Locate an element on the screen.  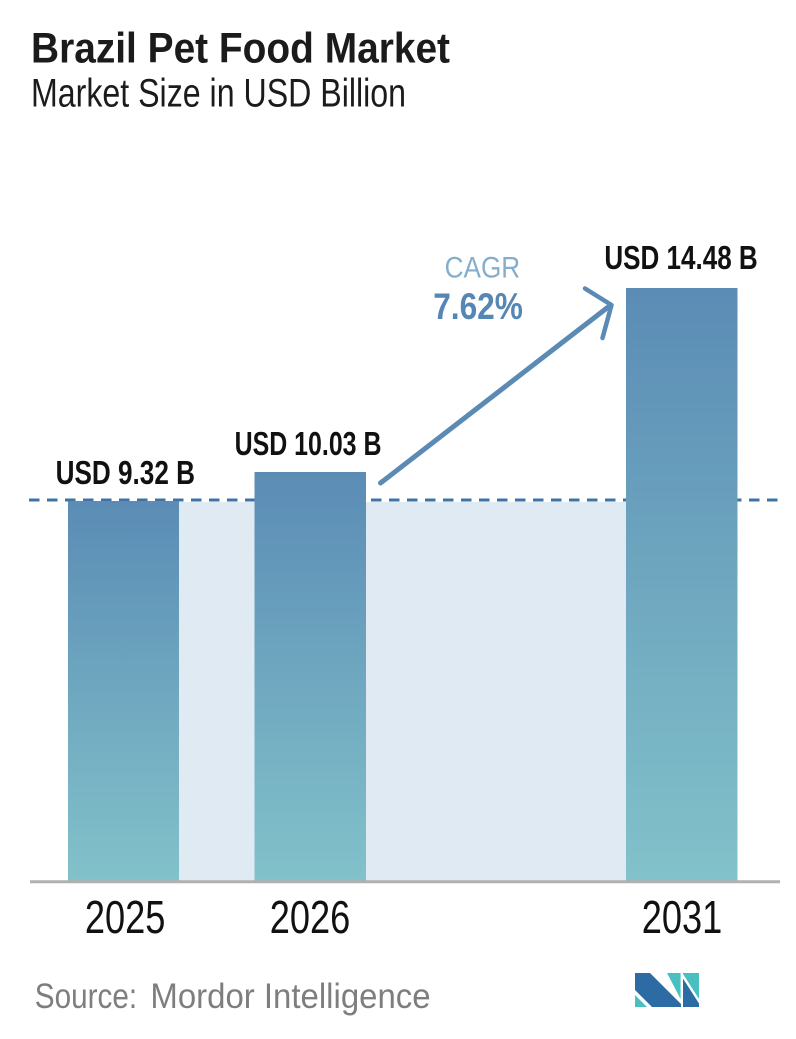
svg-text: Mordor Intelligence is located at coordinates (290, 996).